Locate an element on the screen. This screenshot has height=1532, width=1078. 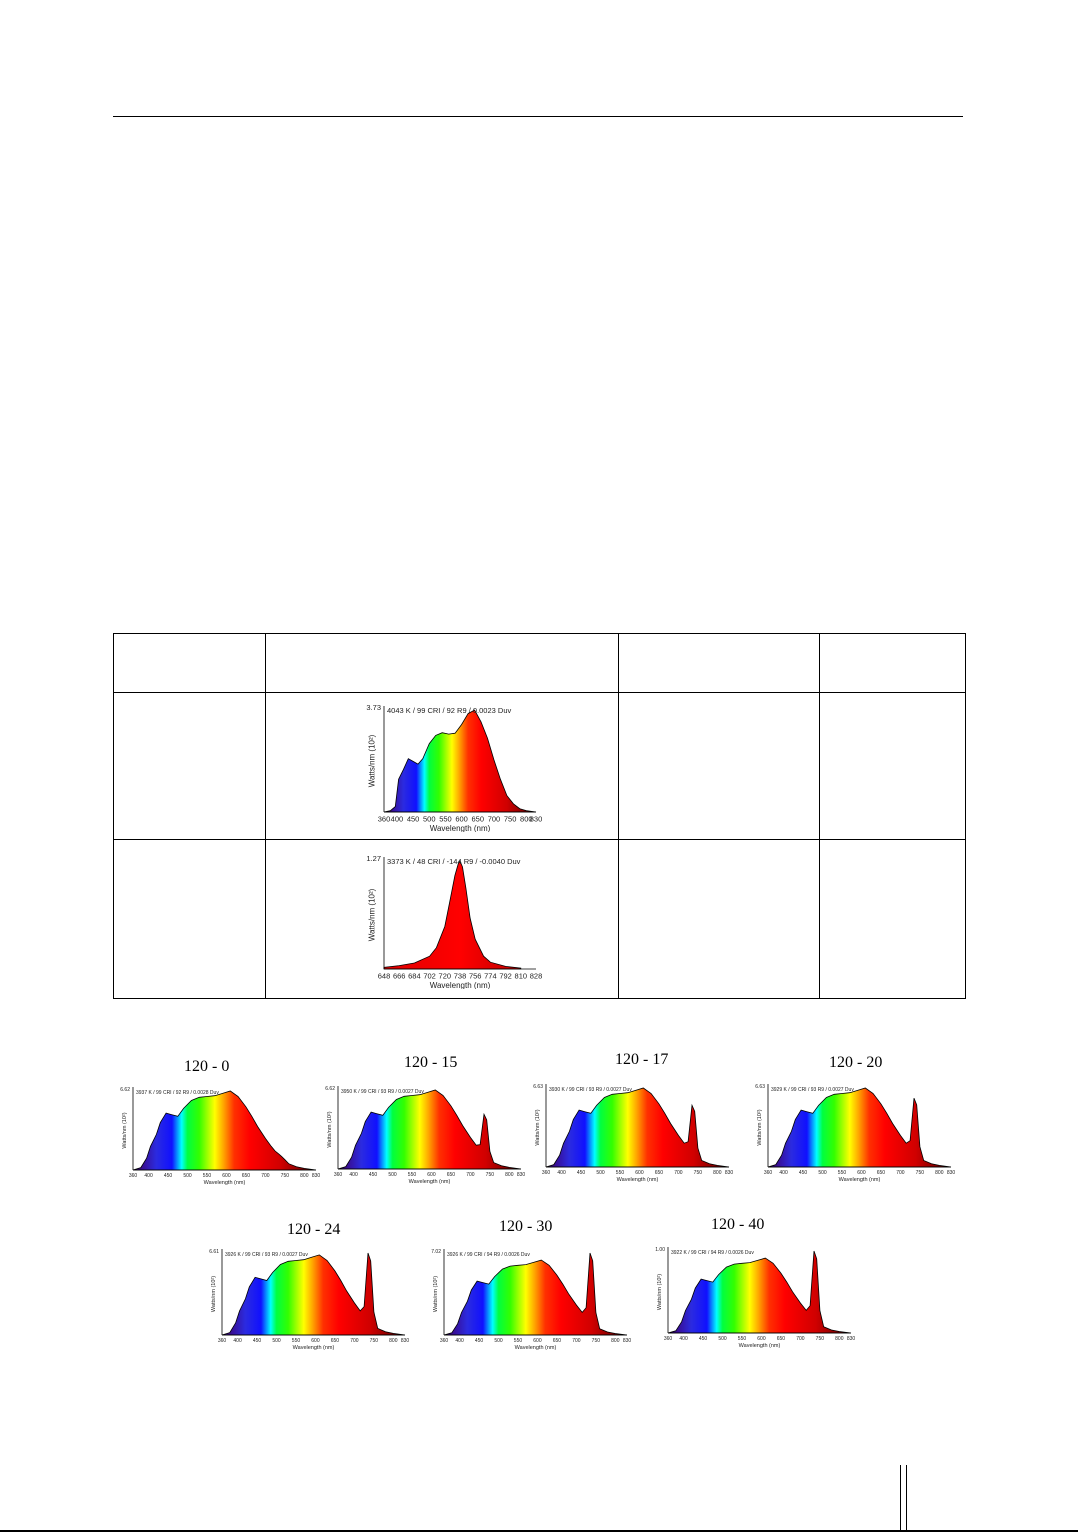
mini-title: 120 - 15 is located at coordinates (431, 1062).